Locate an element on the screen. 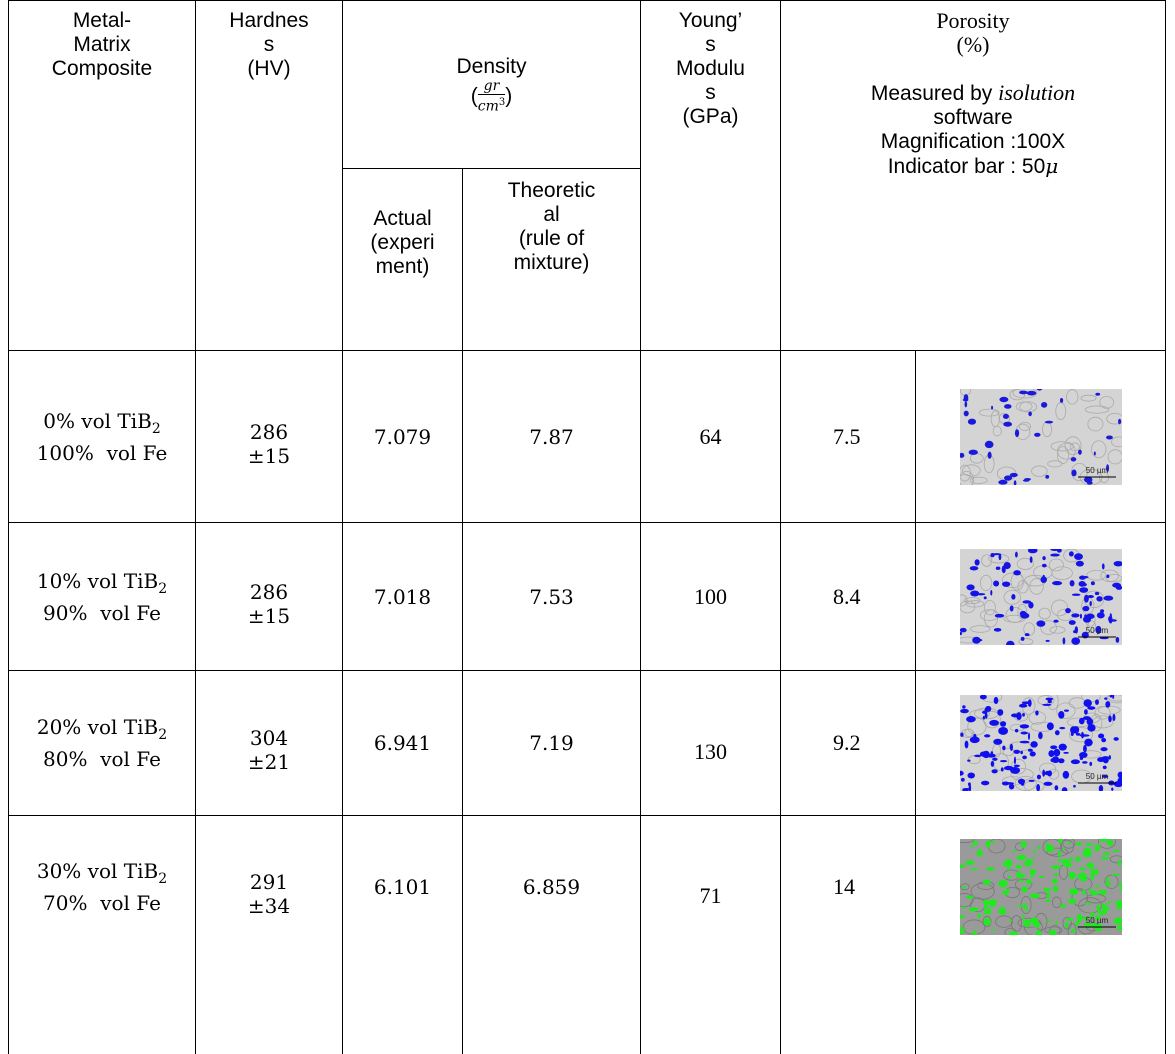  text-line: 6.941 is located at coordinates (402, 743).